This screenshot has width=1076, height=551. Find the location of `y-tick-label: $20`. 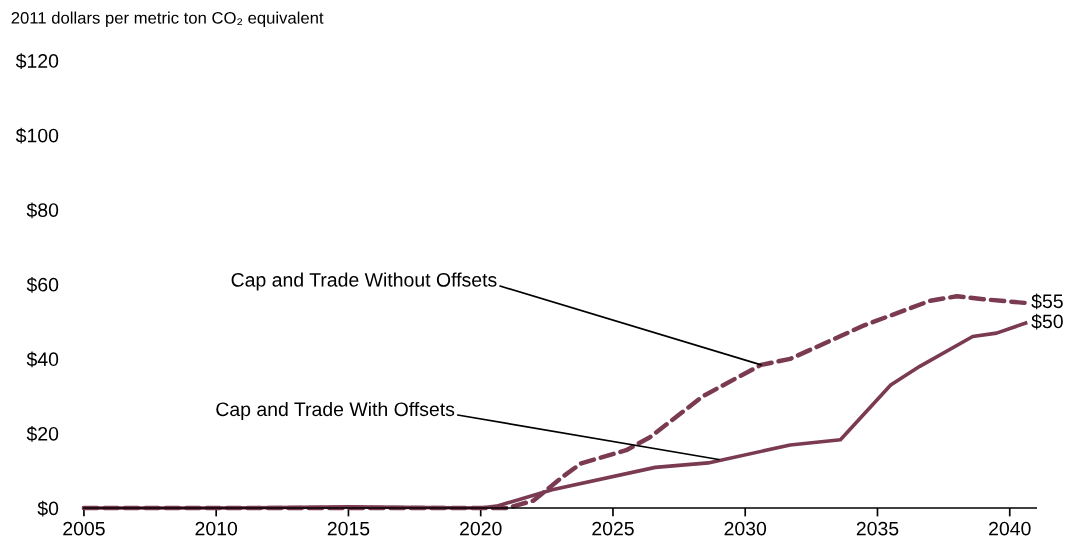

y-tick-label: $20 is located at coordinates (42, 434).